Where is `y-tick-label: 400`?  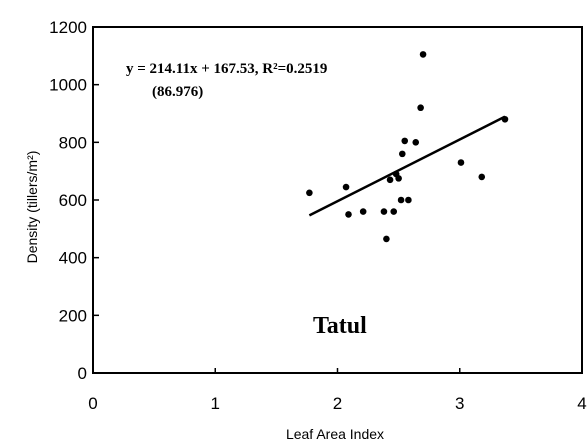 y-tick-label: 400 is located at coordinates (73, 258).